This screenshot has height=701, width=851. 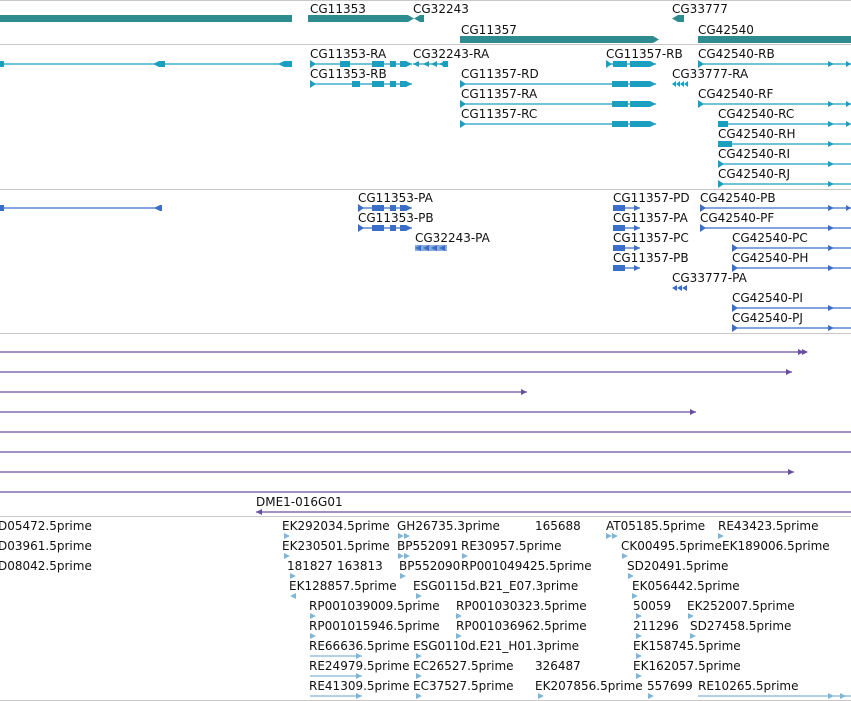 I want to click on transcript-label: CG42540-RC, so click(x=756, y=114).